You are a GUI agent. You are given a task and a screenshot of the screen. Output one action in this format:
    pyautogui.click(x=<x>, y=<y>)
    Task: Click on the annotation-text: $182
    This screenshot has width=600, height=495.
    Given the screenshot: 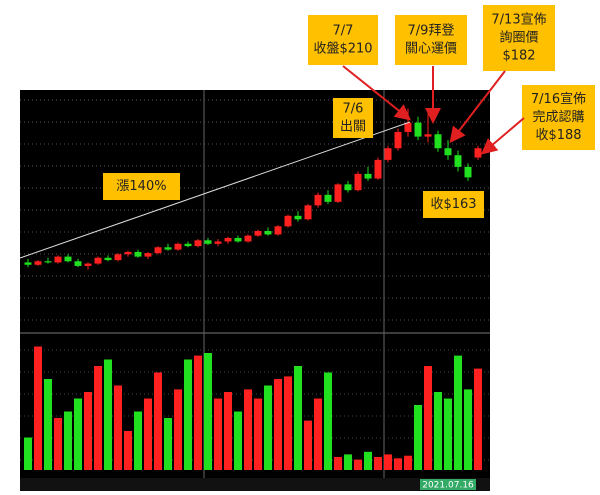 What is the action you would take?
    pyautogui.click(x=518, y=56)
    